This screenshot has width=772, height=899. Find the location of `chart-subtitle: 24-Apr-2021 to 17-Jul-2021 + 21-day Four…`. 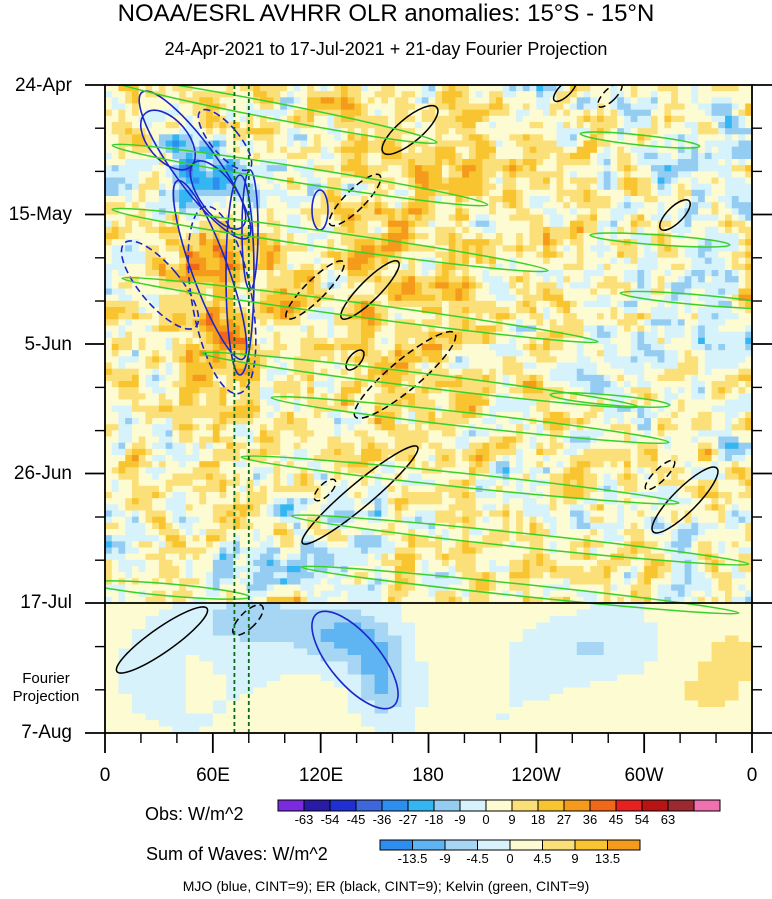

chart-subtitle: 24-Apr-2021 to 17-Jul-2021 + 21-day Four… is located at coordinates (386, 49).